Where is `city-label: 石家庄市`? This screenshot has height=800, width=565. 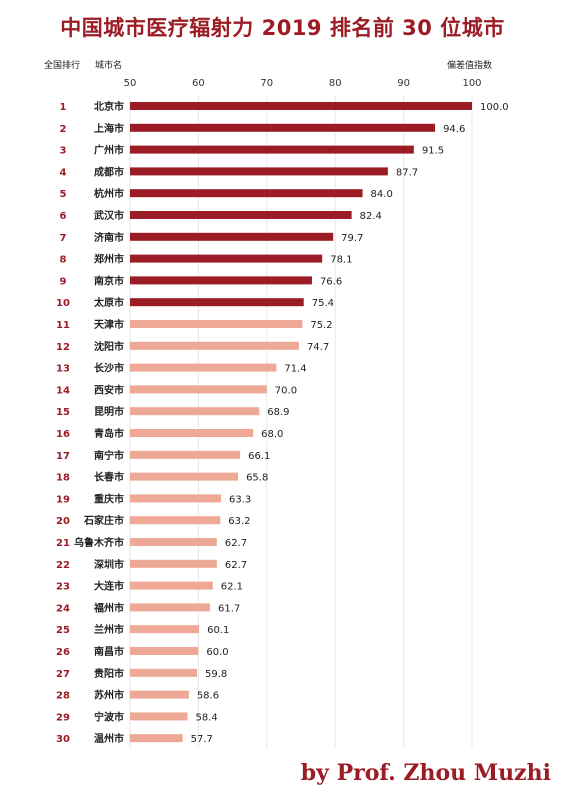
city-label: 石家庄市 is located at coordinates (103, 520).